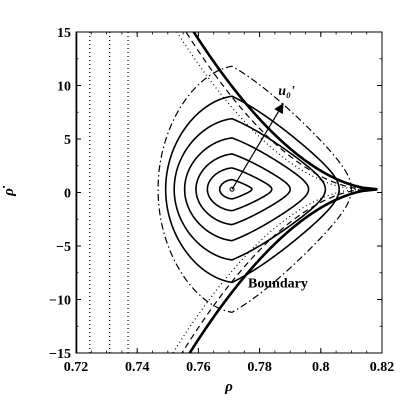 The height and width of the screenshot is (405, 415). Describe the element at coordinates (60, 354) in the screenshot. I see `y-tick-label-0: −15` at that location.